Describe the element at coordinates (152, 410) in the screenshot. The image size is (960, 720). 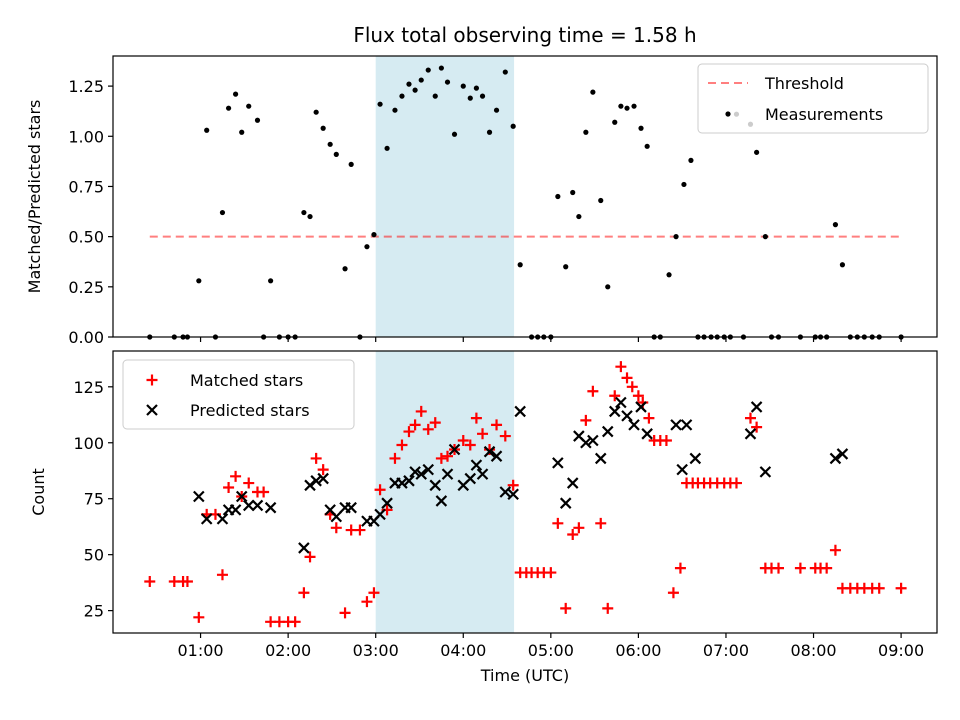
I see `legend-predicted-swatch` at that location.